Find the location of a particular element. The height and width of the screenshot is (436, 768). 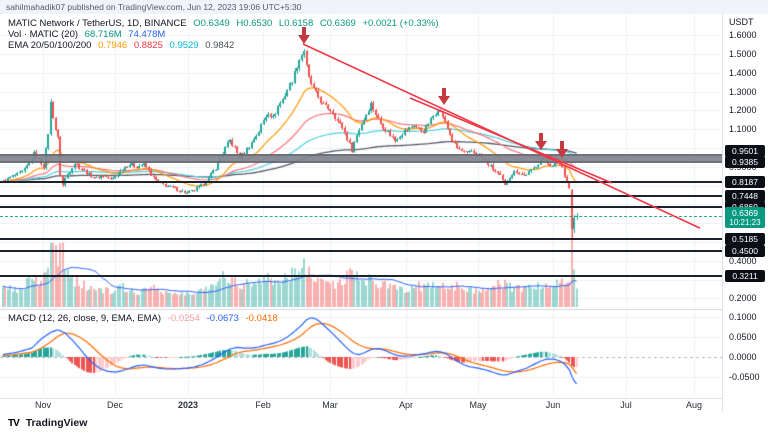

month-label: Feb is located at coordinates (263, 405).